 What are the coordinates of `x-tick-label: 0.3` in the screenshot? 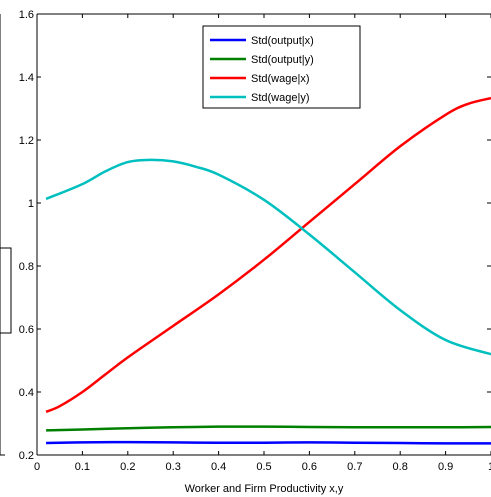 It's located at (173, 467).